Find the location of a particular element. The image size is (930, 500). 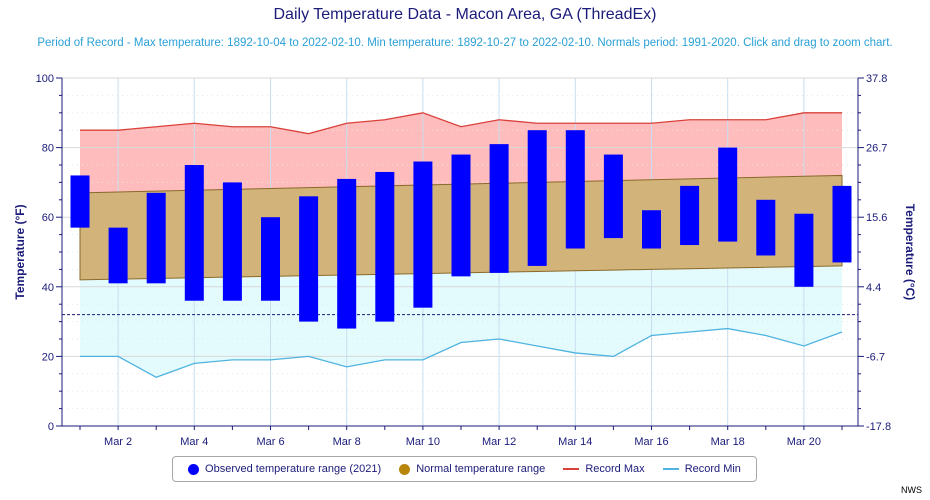

legend-item-observed: Observed temperature range (2021) is located at coordinates (284, 469).